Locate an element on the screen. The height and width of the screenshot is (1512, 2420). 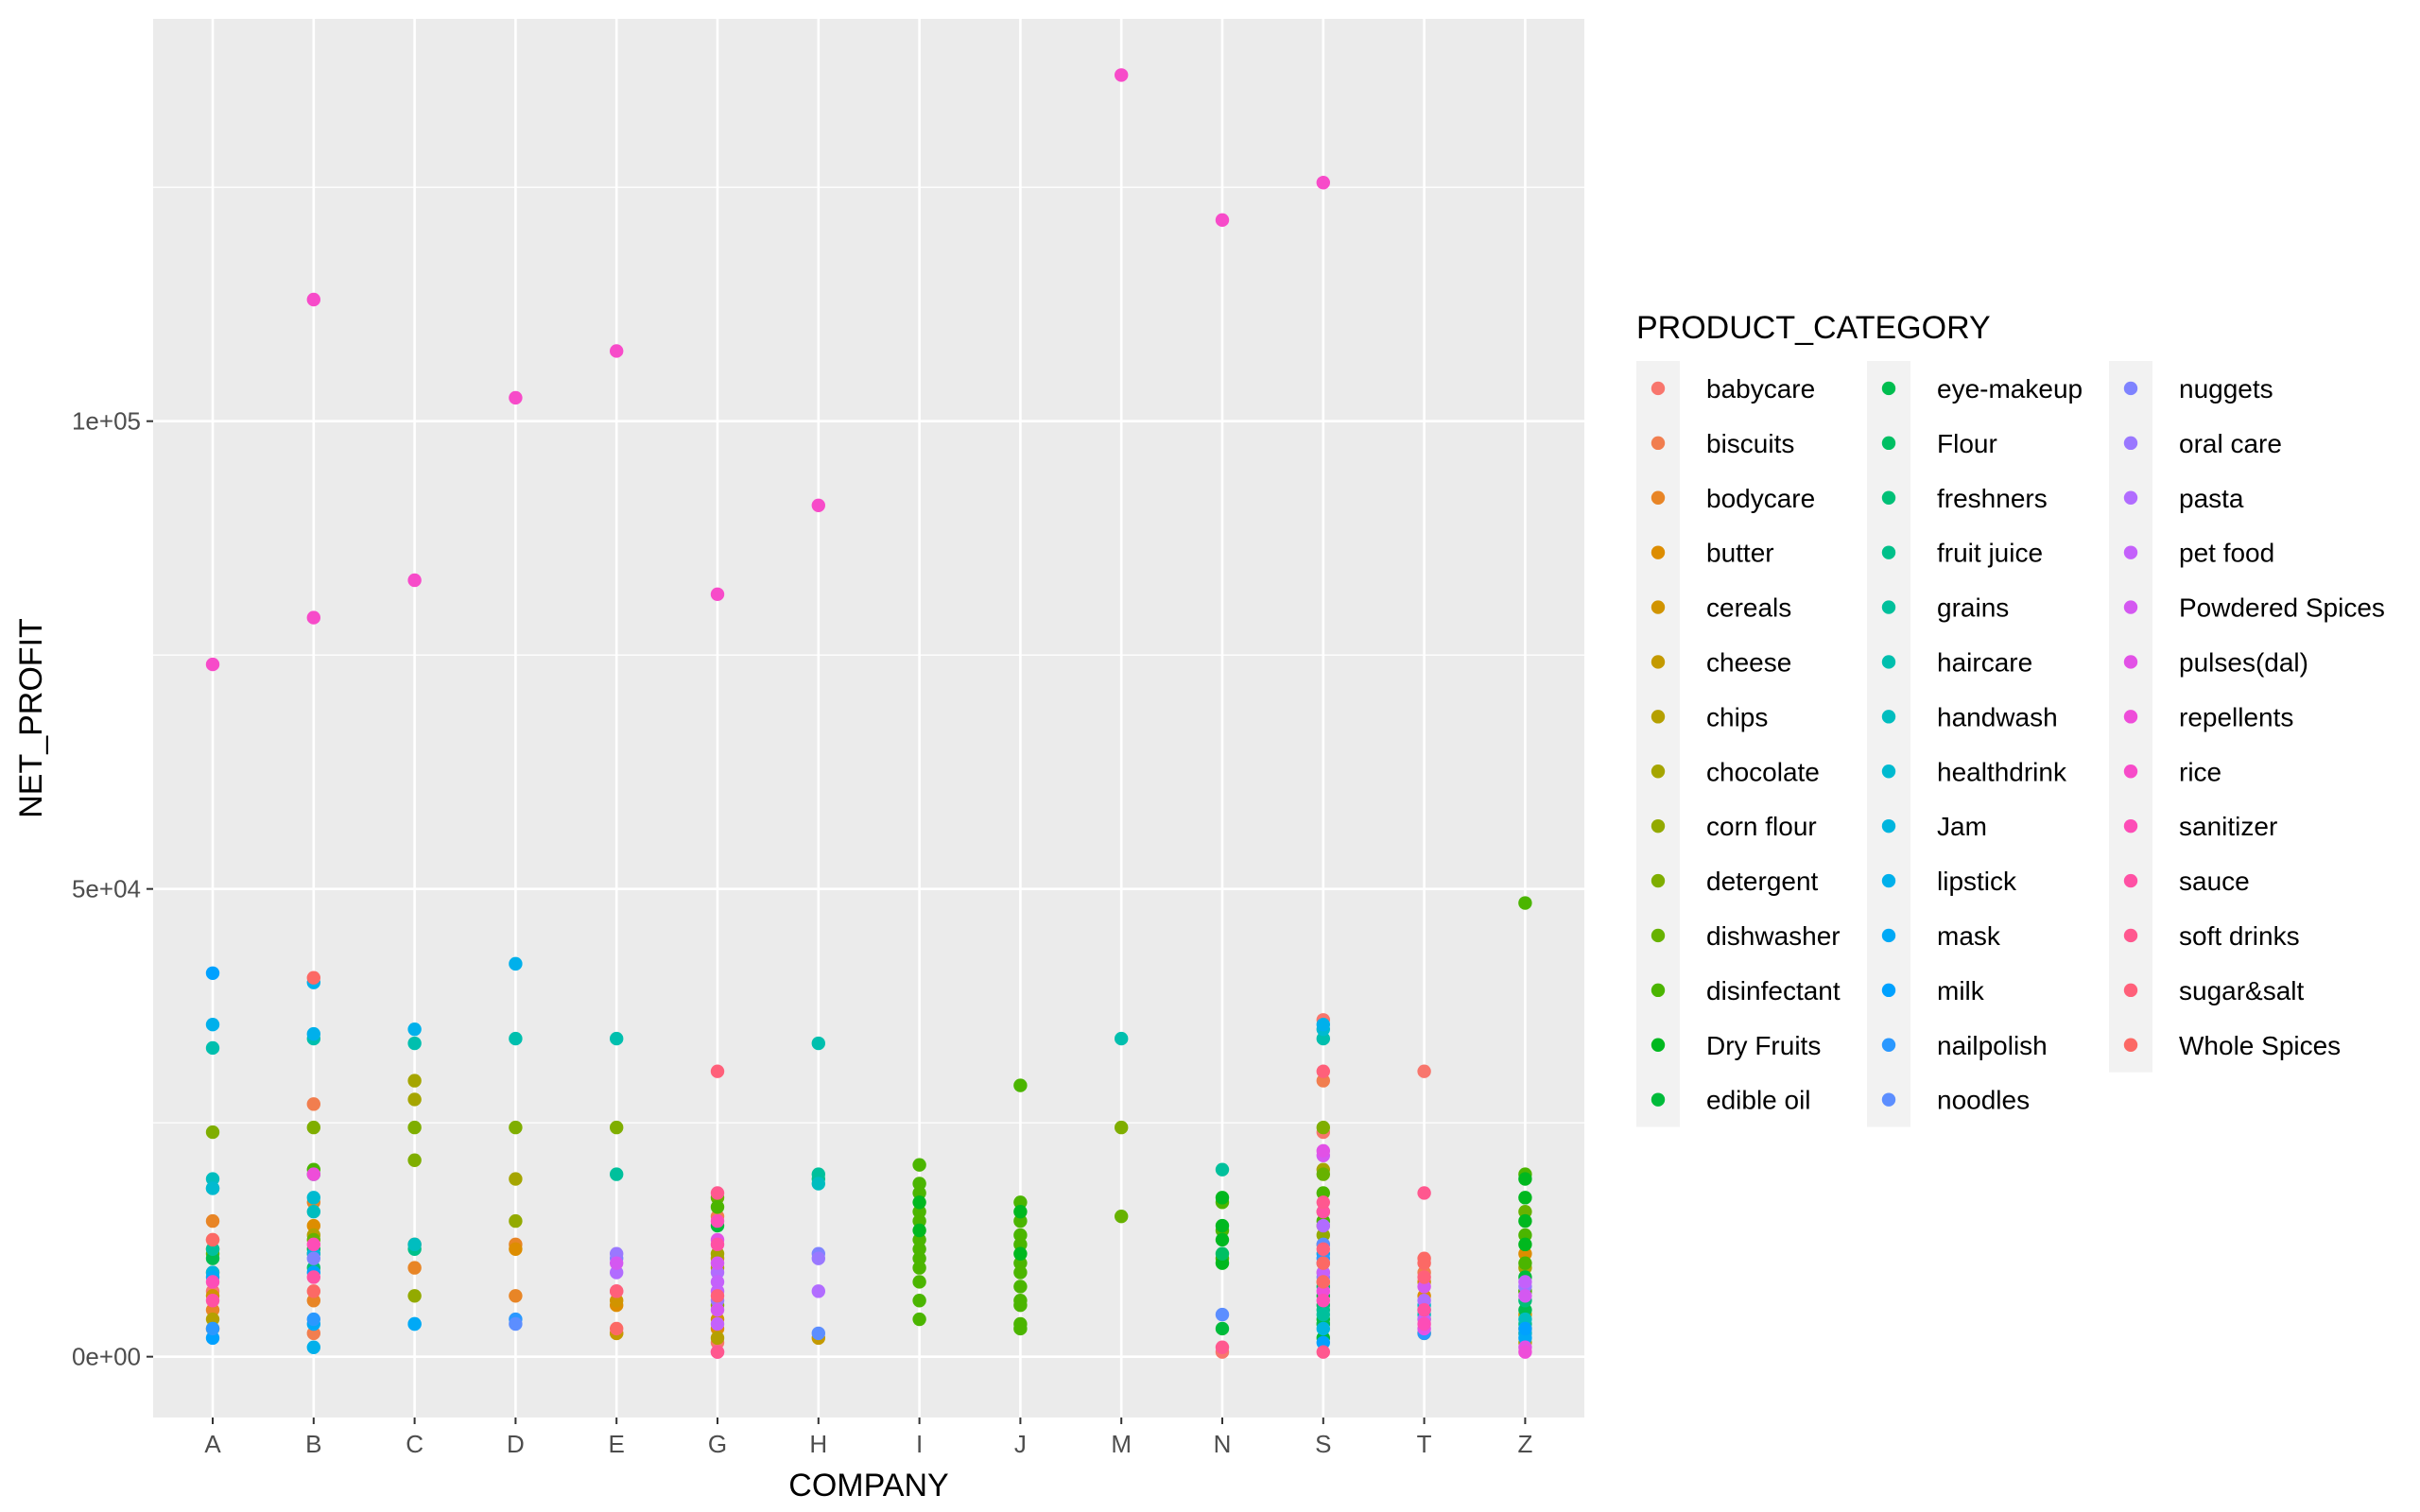
legend-label: dishwasher is located at coordinates (1773, 936).